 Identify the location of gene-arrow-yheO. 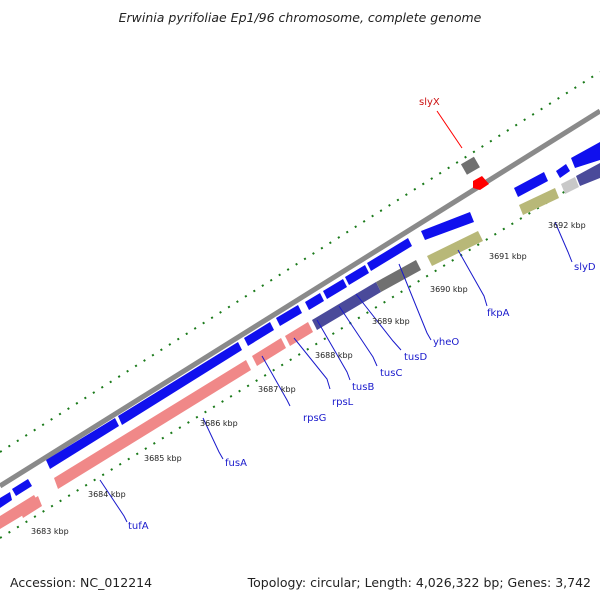
(389, 254).